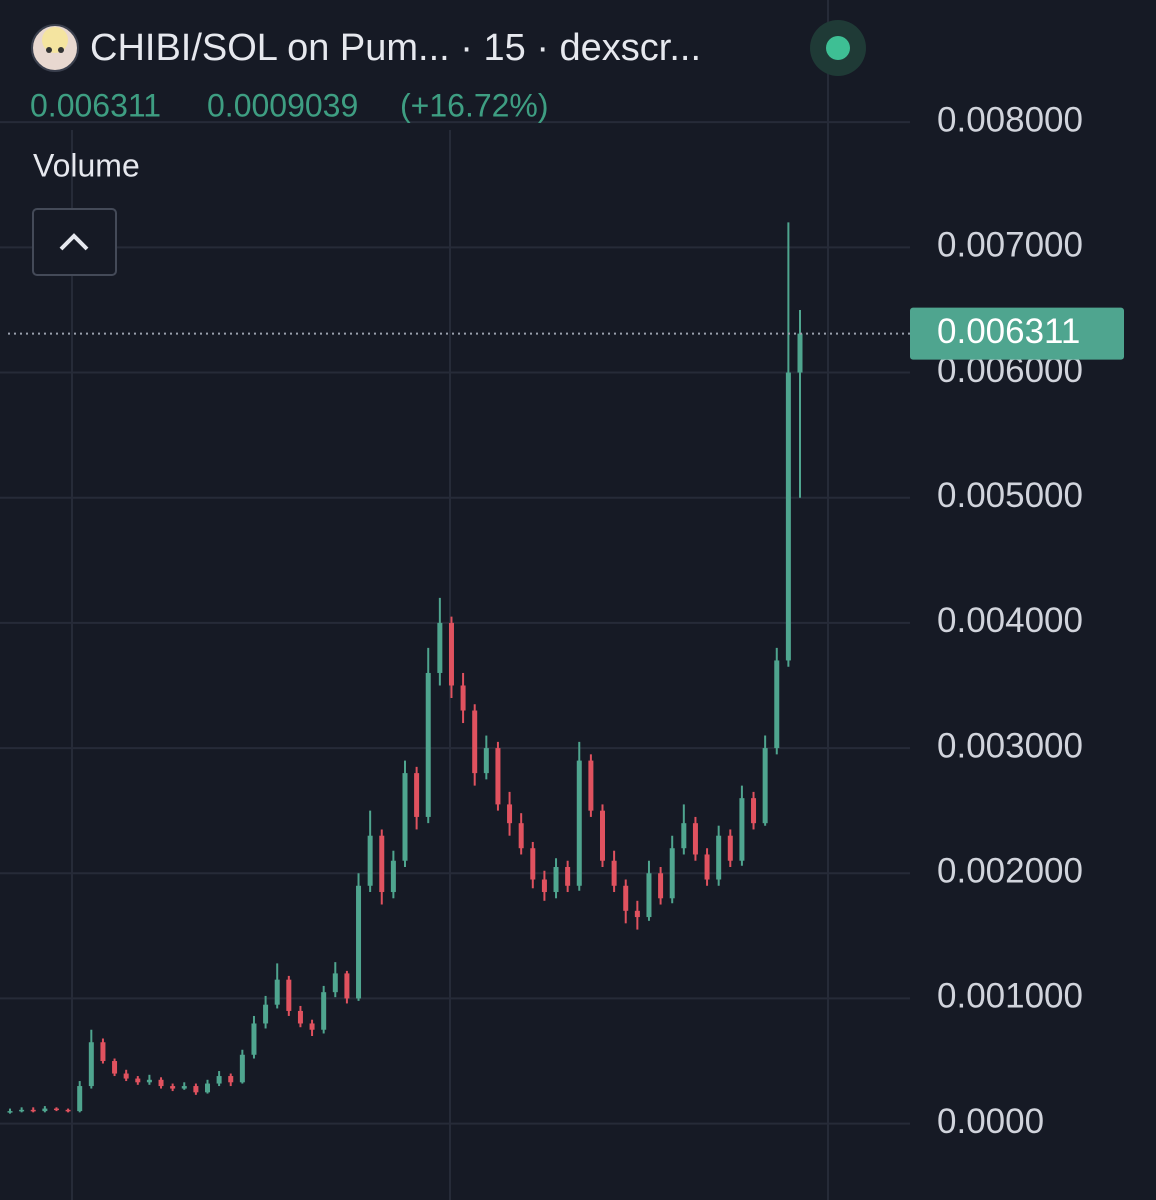 The width and height of the screenshot is (1156, 1200). What do you see at coordinates (1010, 119) in the screenshot?
I see `y-tick-label: 0.008000` at bounding box center [1010, 119].